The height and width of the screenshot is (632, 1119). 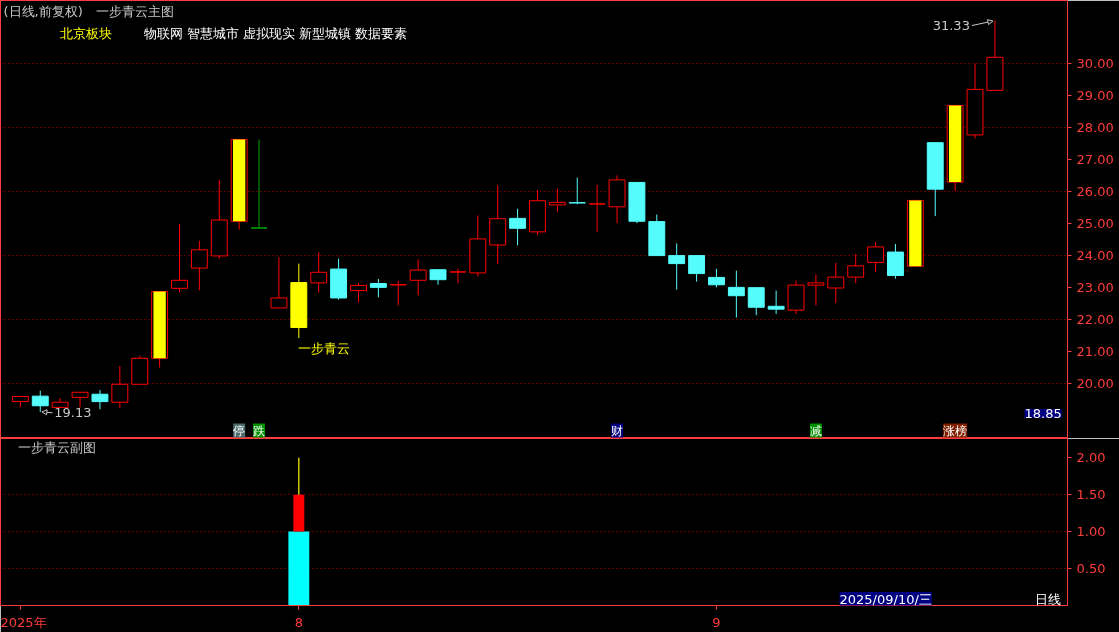 I want to click on y-tick-label: 1.50, so click(x=1091, y=495).